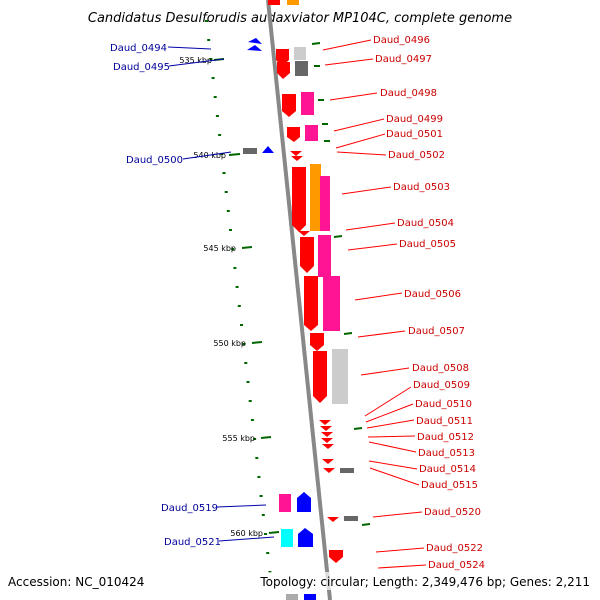  Describe the element at coordinates (324, 256) in the screenshot. I see `gene-Daud_0505-magenta` at that location.